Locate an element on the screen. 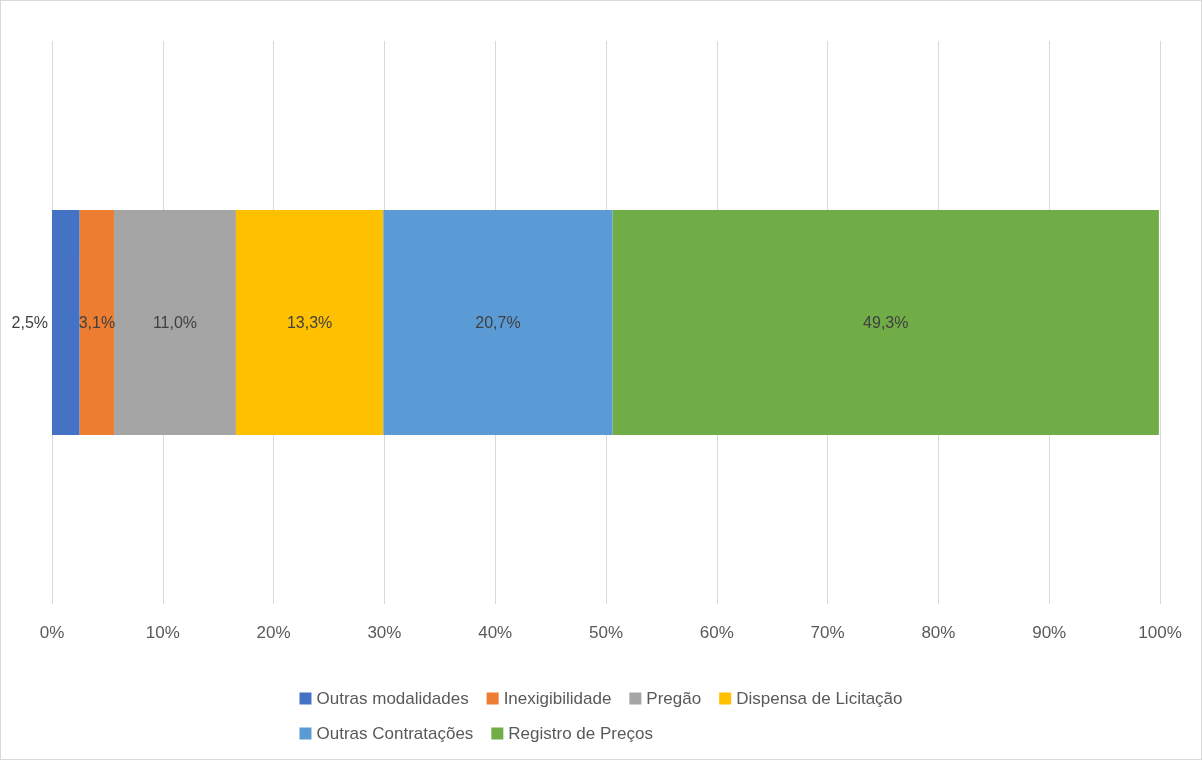 Image resolution: width=1202 pixels, height=760 pixels. x-tick-label: 40% is located at coordinates (495, 632).